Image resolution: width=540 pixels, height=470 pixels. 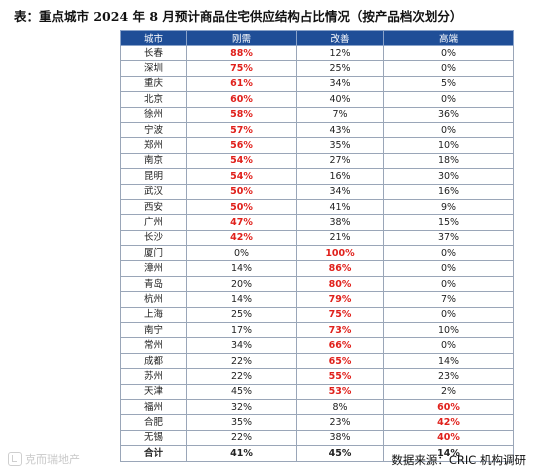 I want to click on city-cell: 广州, so click(x=153, y=222).